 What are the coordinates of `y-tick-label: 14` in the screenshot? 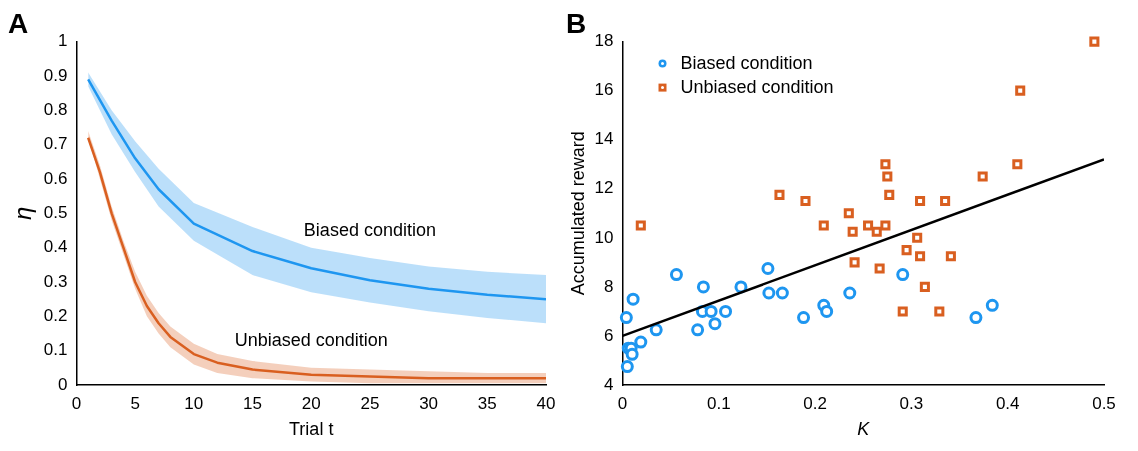 It's located at (604, 139).